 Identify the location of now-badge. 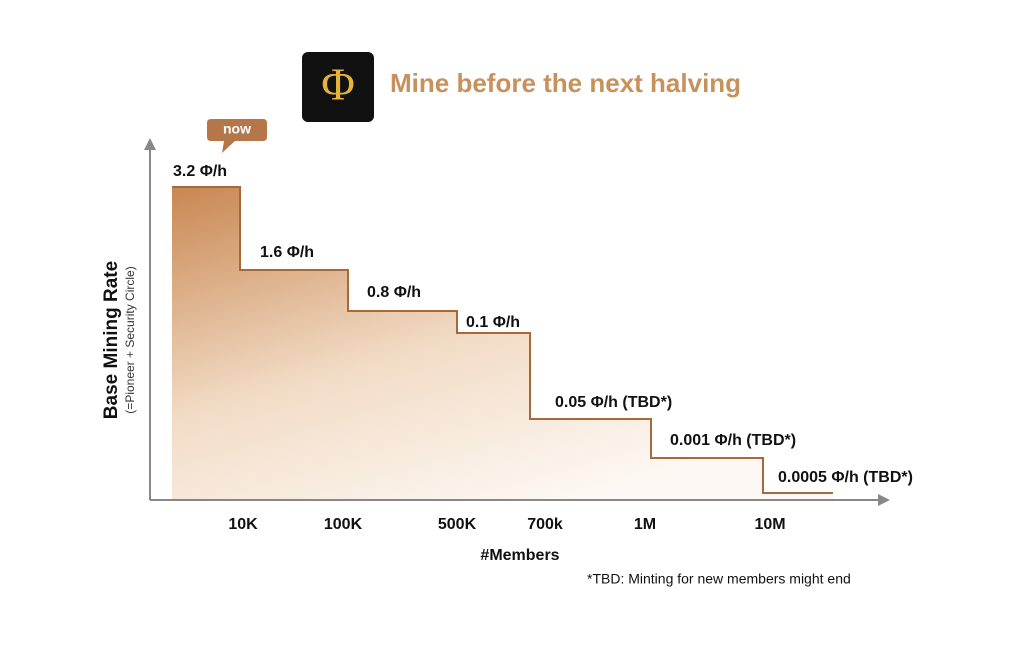
(237, 136).